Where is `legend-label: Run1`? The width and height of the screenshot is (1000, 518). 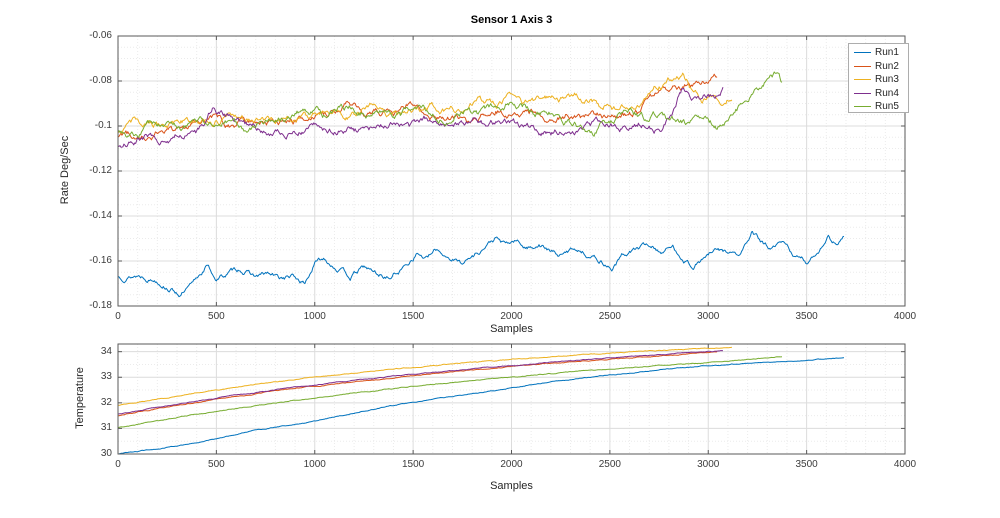
legend-label: Run1 is located at coordinates (887, 53).